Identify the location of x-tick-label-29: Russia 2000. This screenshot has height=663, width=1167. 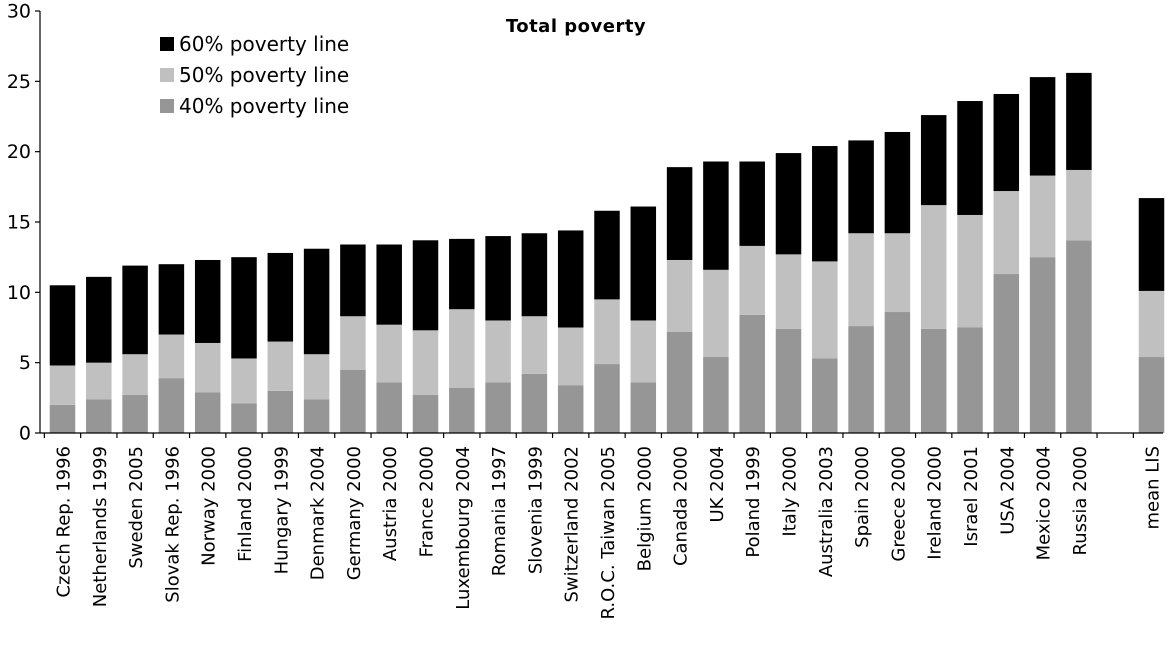
(1080, 500).